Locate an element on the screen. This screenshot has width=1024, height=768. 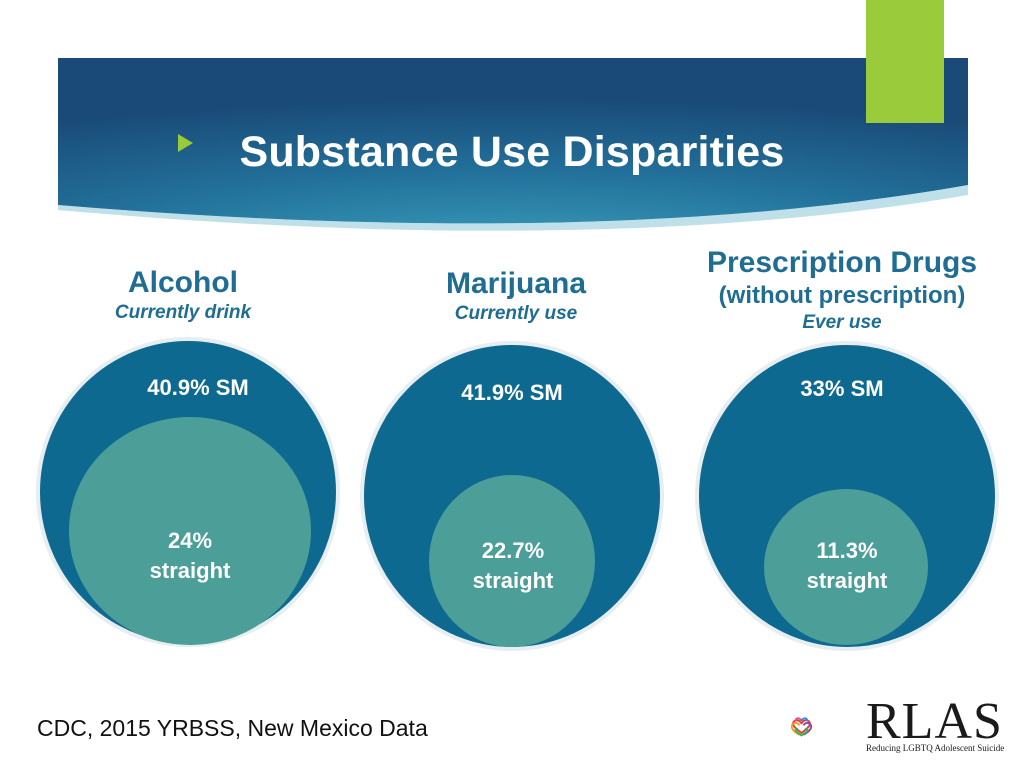
marijuana-straight-label: 22.7% straight is located at coordinates (513, 566).